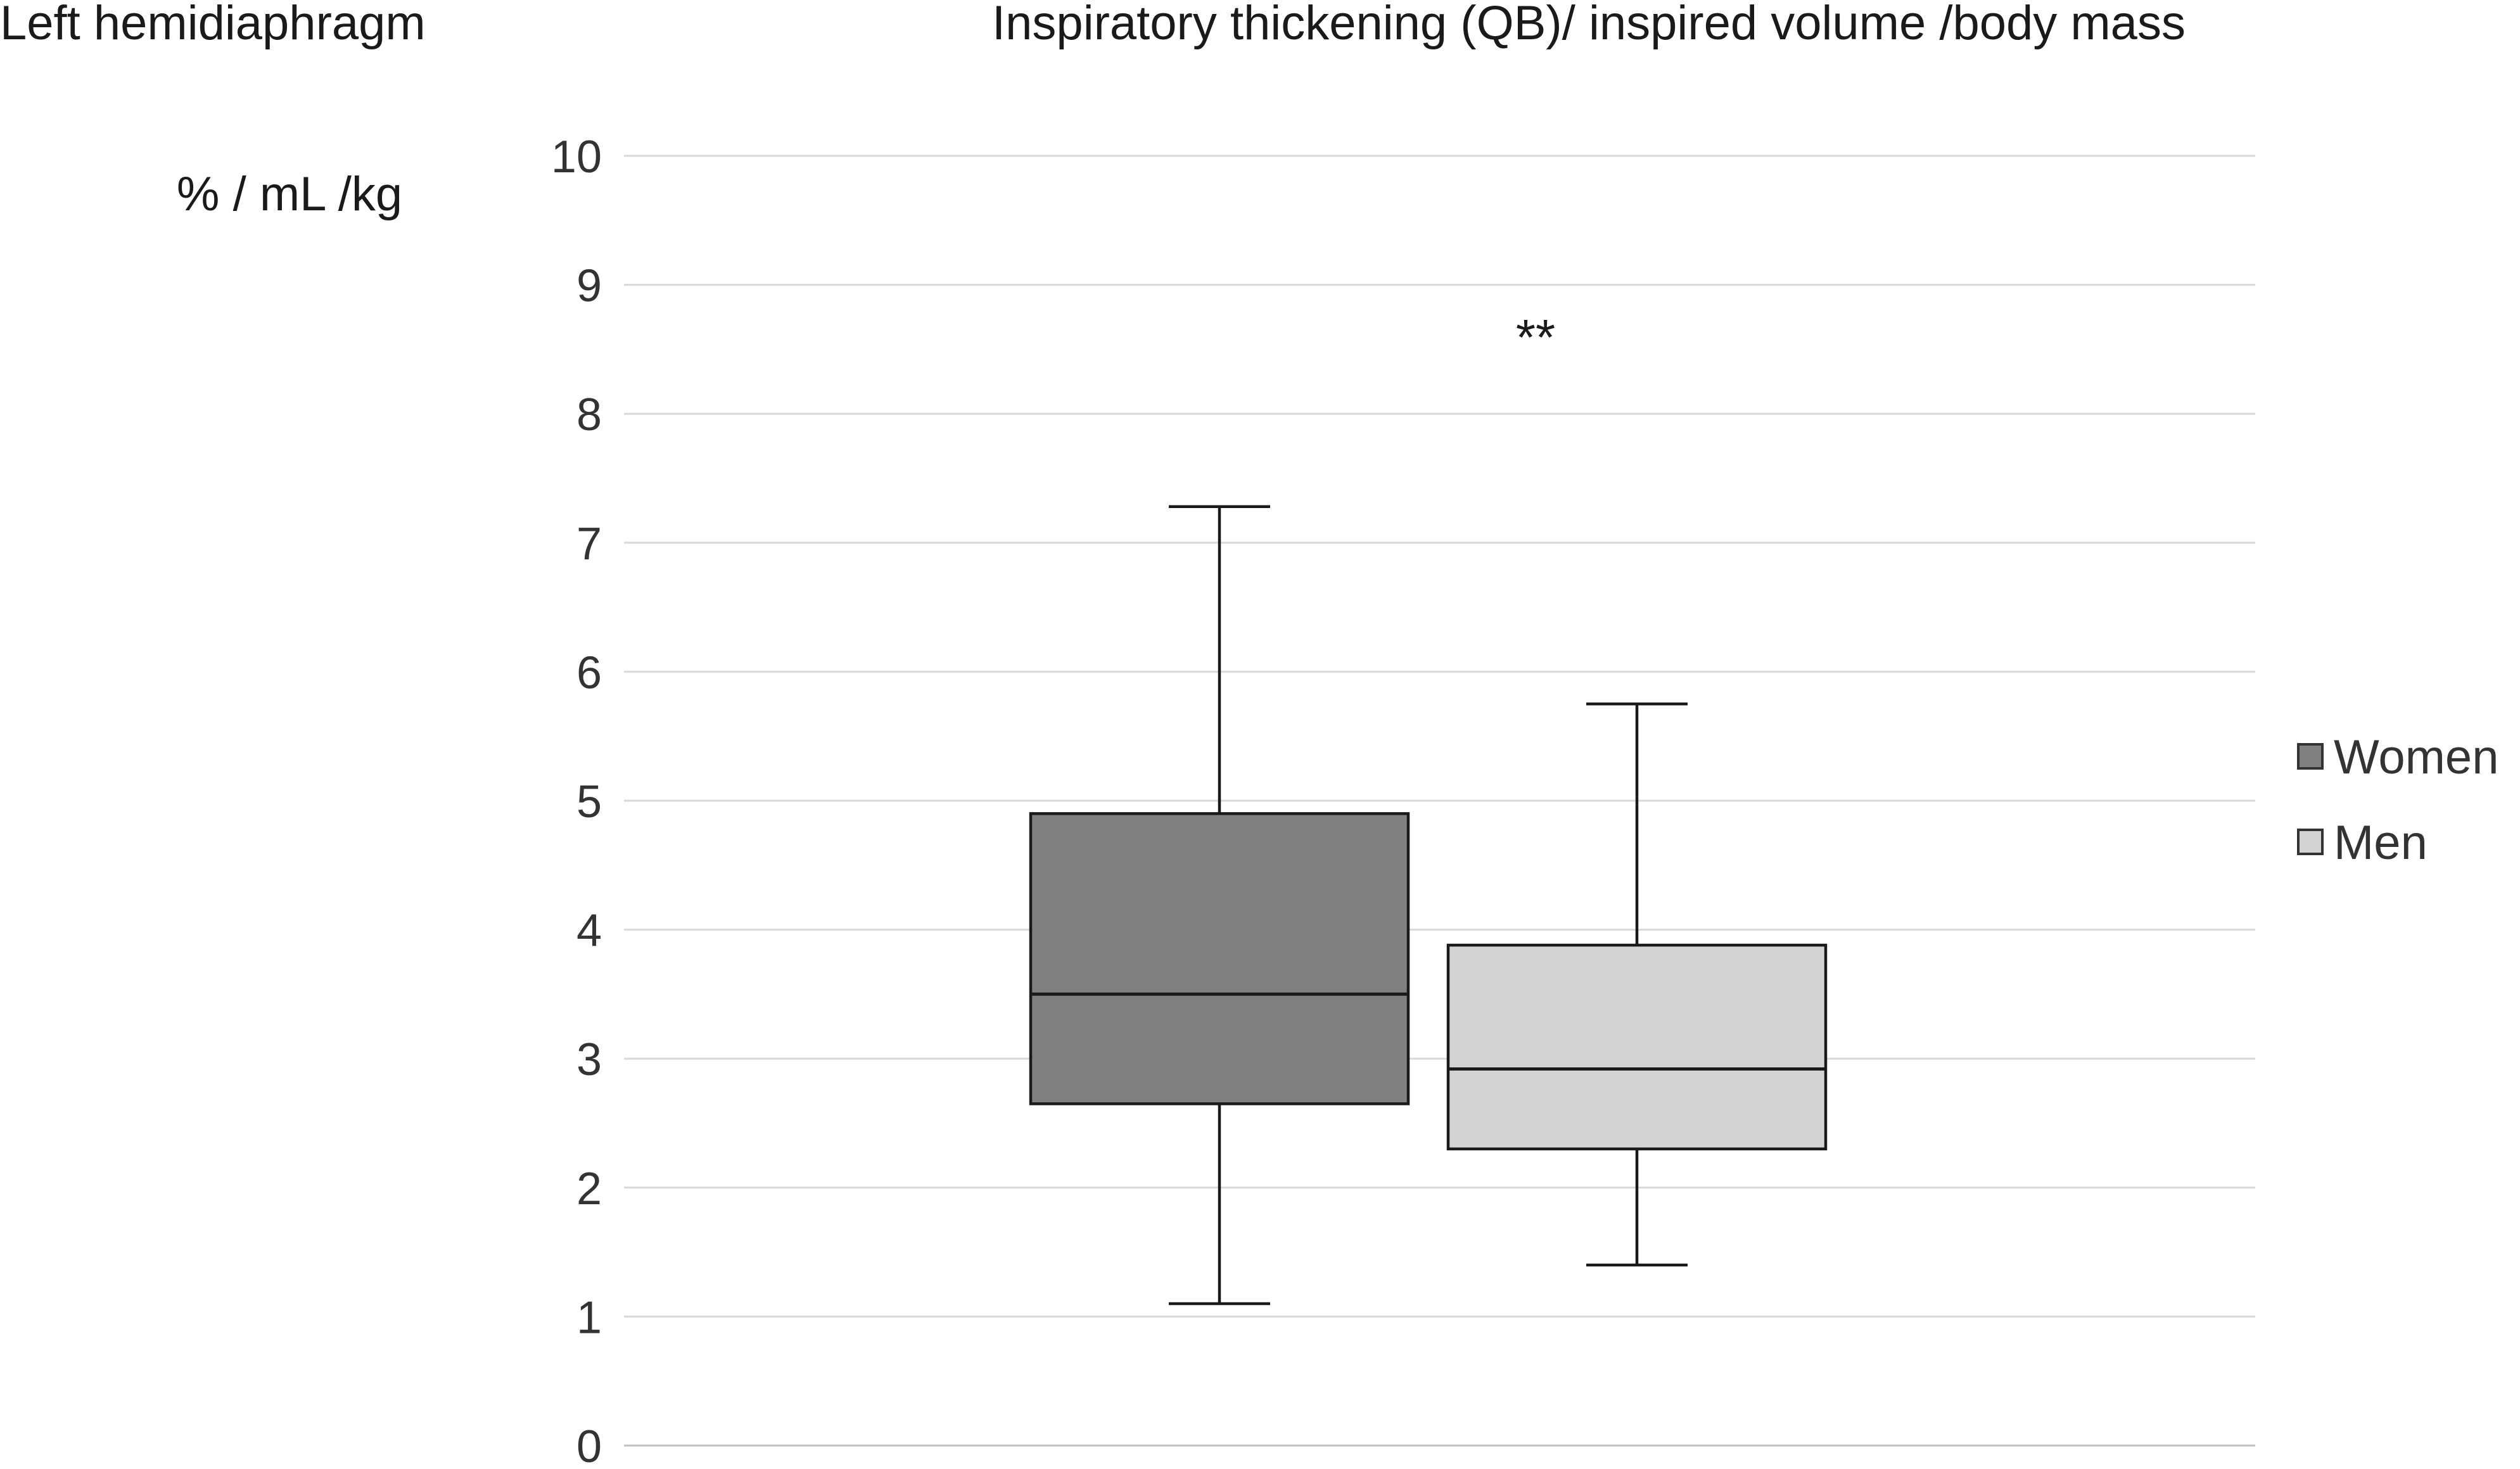 The height and width of the screenshot is (1469, 2520). I want to click on significance-annotation: **, so click(1535, 337).